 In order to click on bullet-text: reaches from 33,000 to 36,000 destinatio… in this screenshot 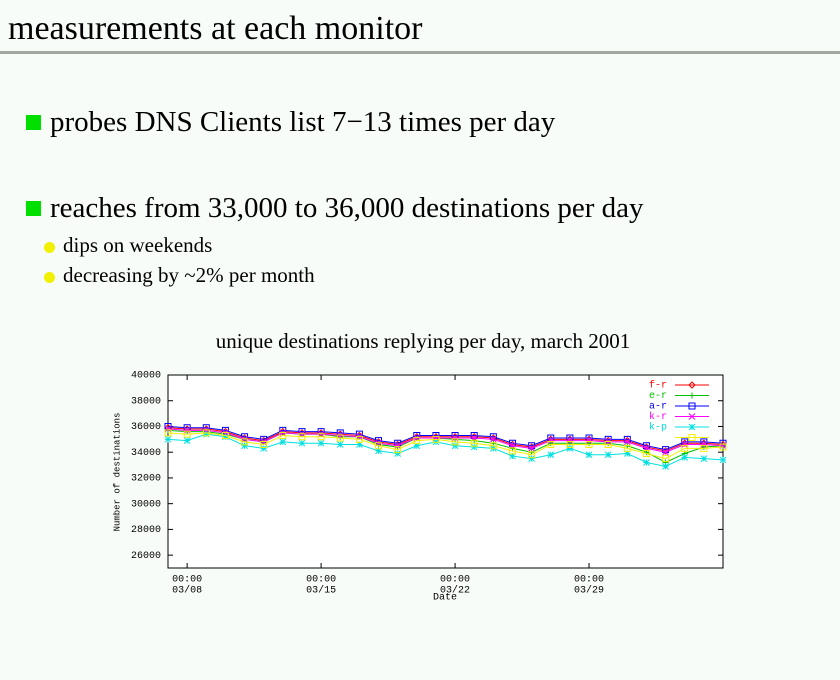, I will do `click(347, 208)`.